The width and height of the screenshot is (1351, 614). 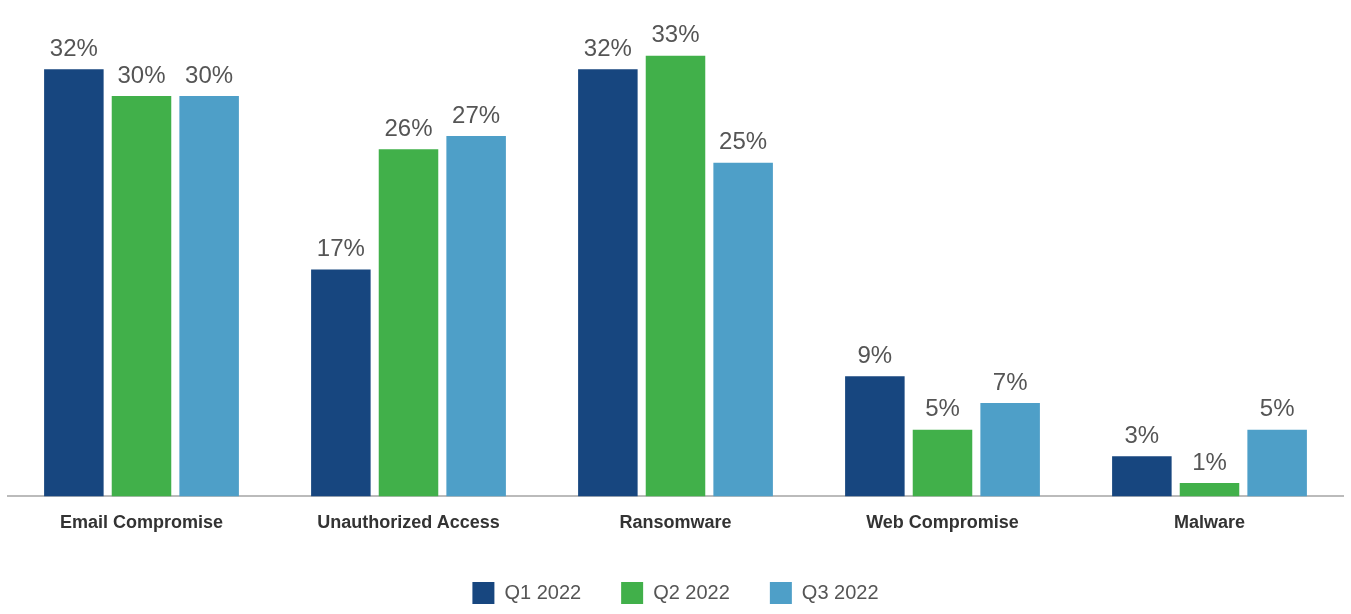 What do you see at coordinates (743, 141) in the screenshot?
I see `data-label: 25%` at bounding box center [743, 141].